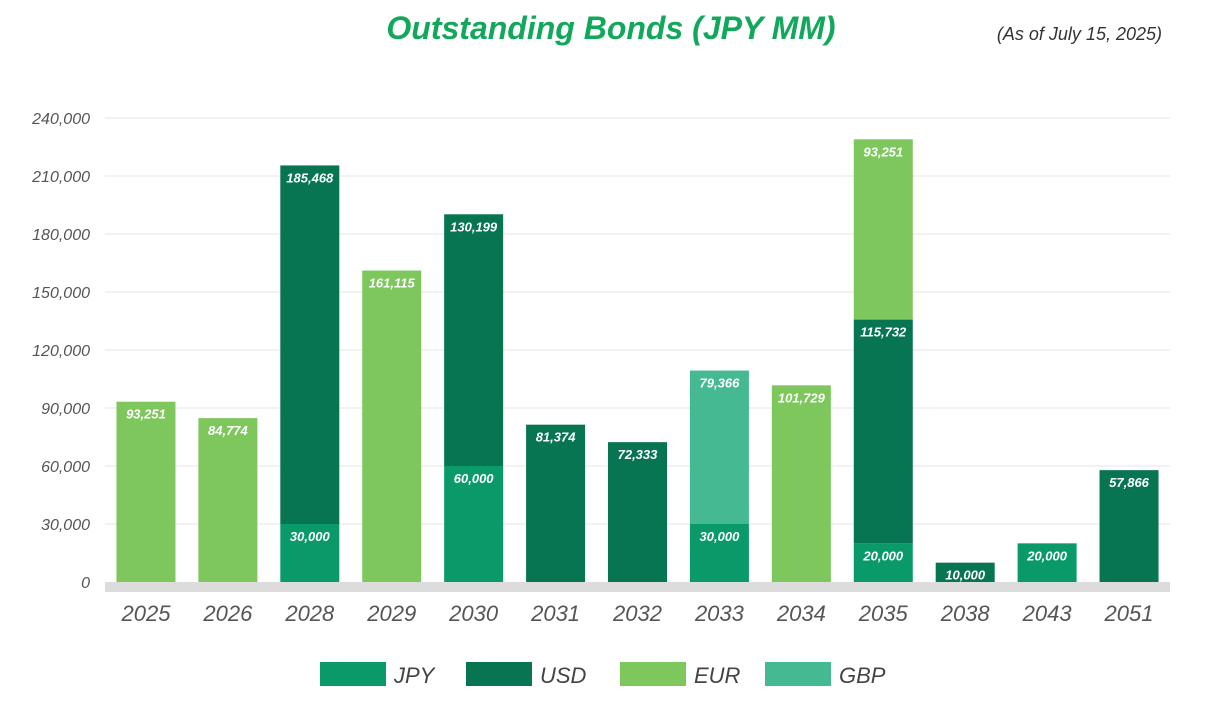 This screenshot has height=702, width=1222. Describe the element at coordinates (717, 675) in the screenshot. I see `legend-label: EUR` at that location.